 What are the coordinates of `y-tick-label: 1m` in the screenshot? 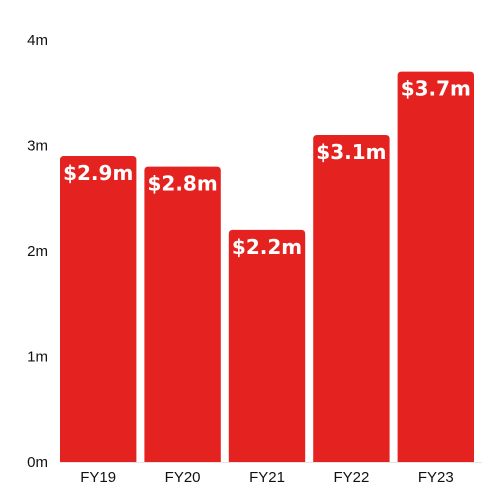 It's located at (37, 357).